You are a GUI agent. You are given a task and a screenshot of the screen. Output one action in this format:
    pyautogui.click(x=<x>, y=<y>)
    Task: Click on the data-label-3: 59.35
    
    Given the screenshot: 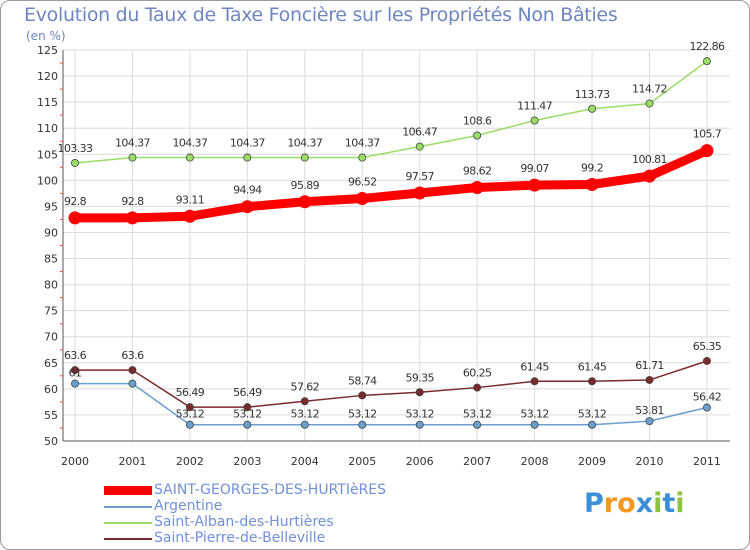 What is the action you would take?
    pyautogui.click(x=419, y=377)
    